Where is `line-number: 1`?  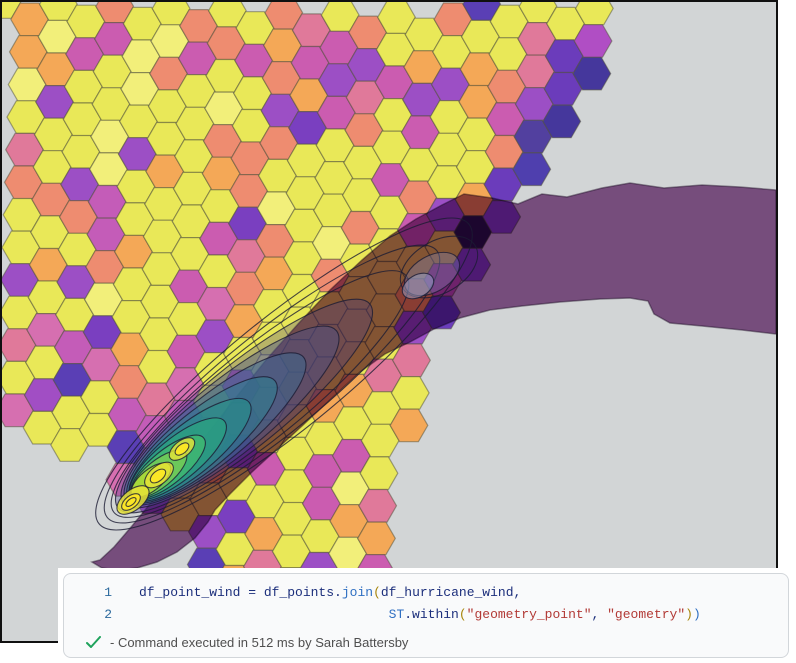 line-number: 1 is located at coordinates (108, 592).